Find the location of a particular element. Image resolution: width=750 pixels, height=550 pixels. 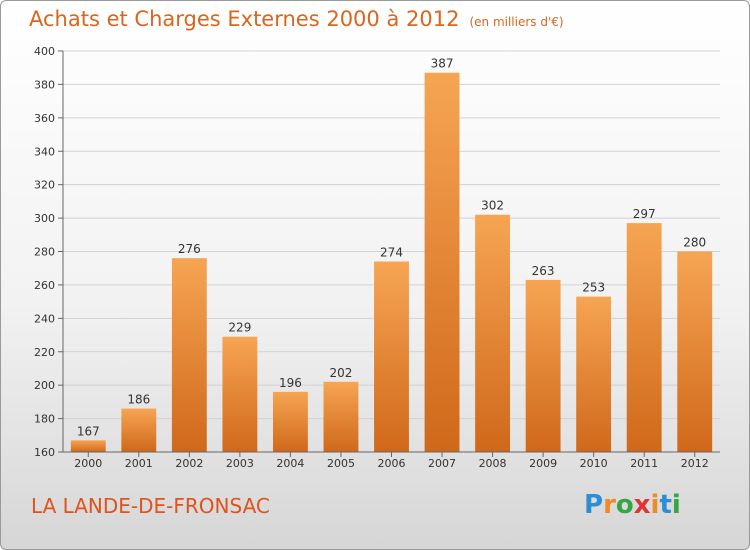

bar-value-label: 167 is located at coordinates (88, 431).